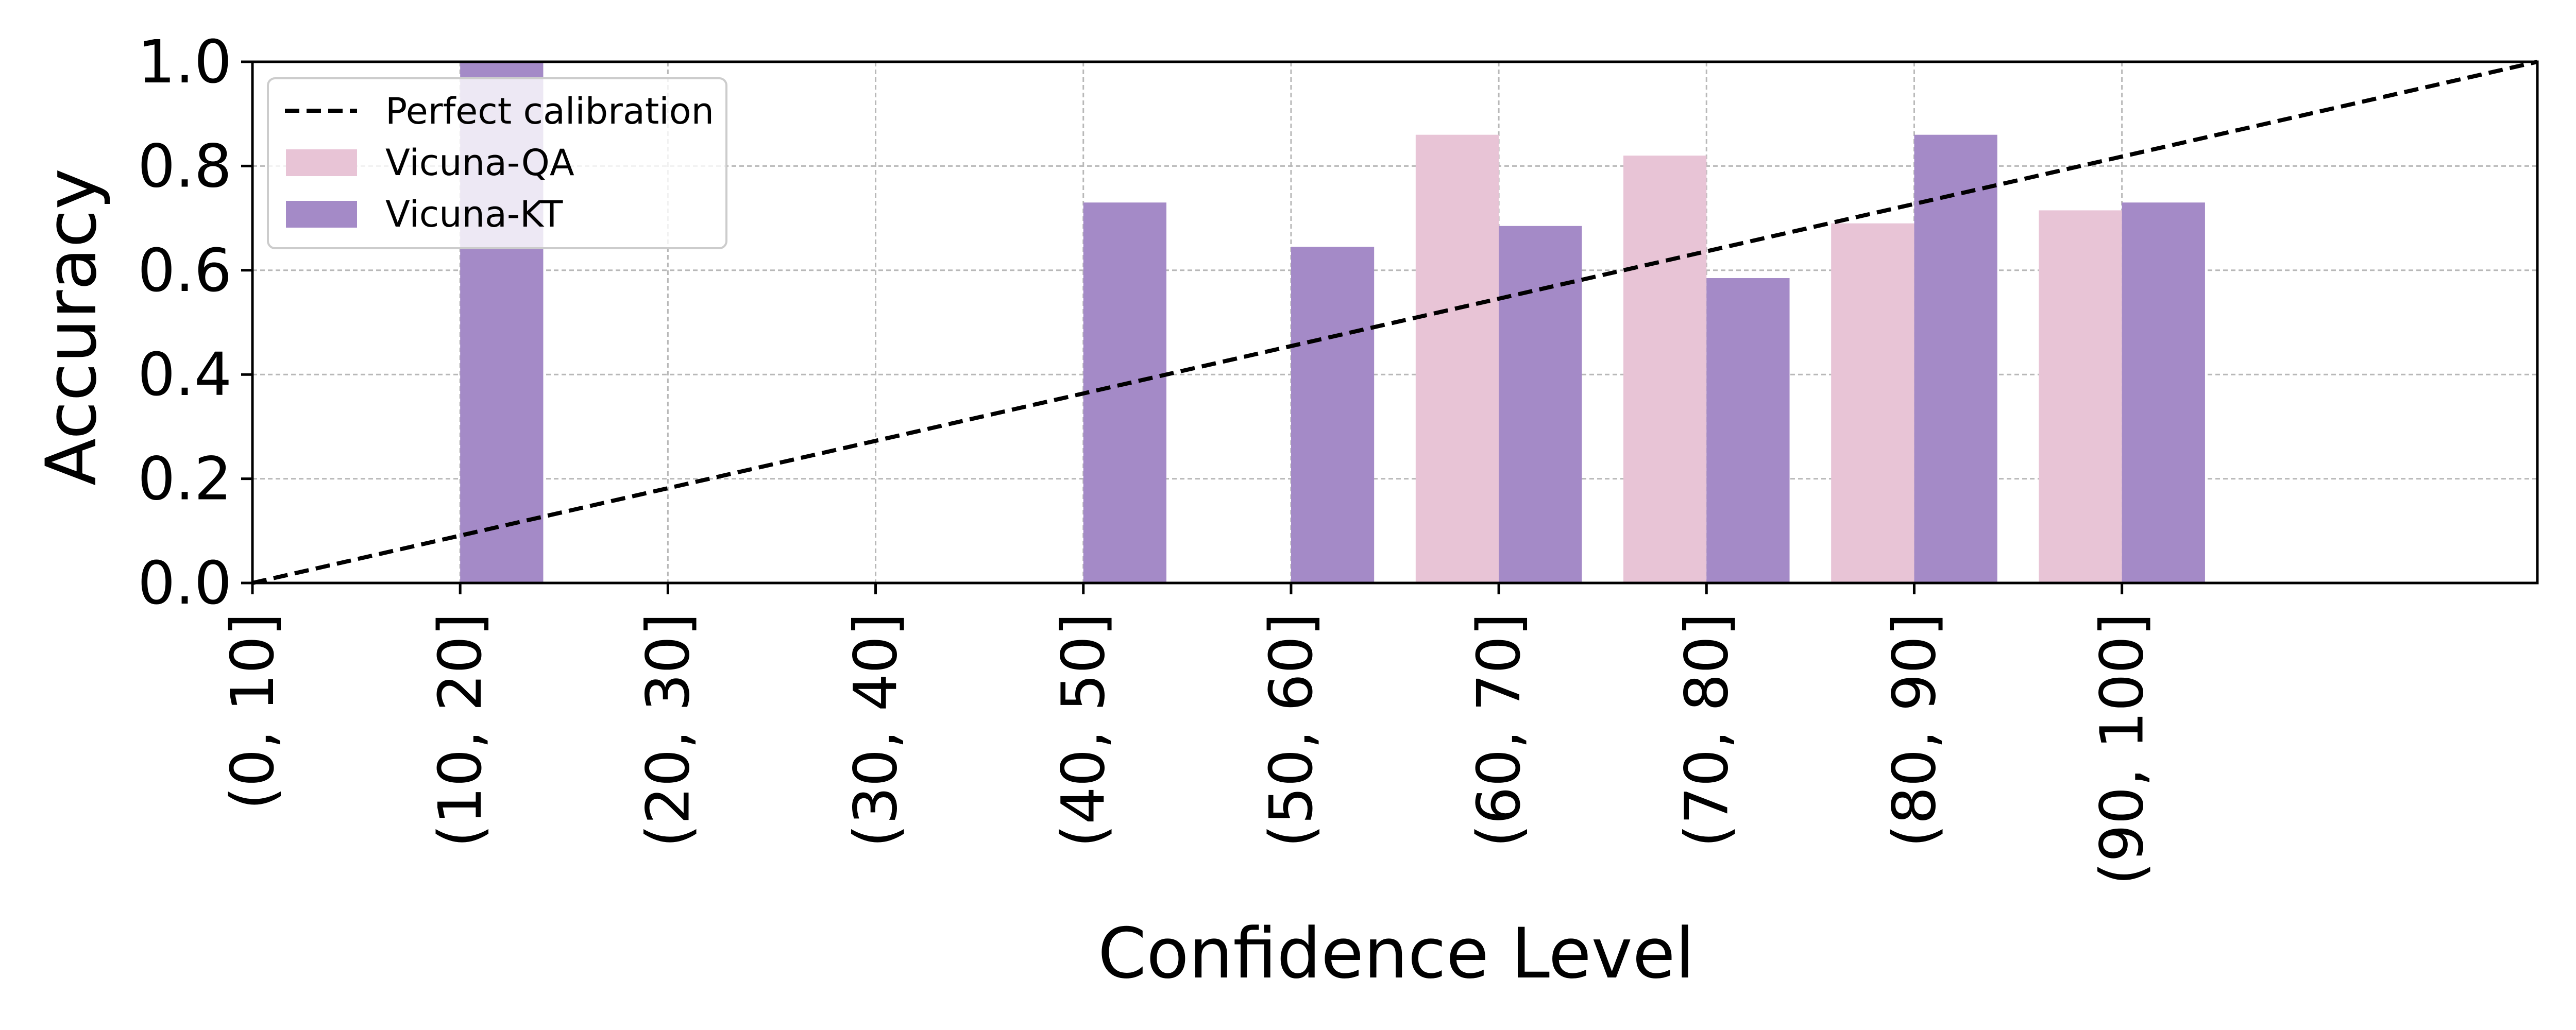 The height and width of the screenshot is (1030, 2576). What do you see at coordinates (185, 480) in the screenshot?
I see `y-tick-label: 0.2` at bounding box center [185, 480].